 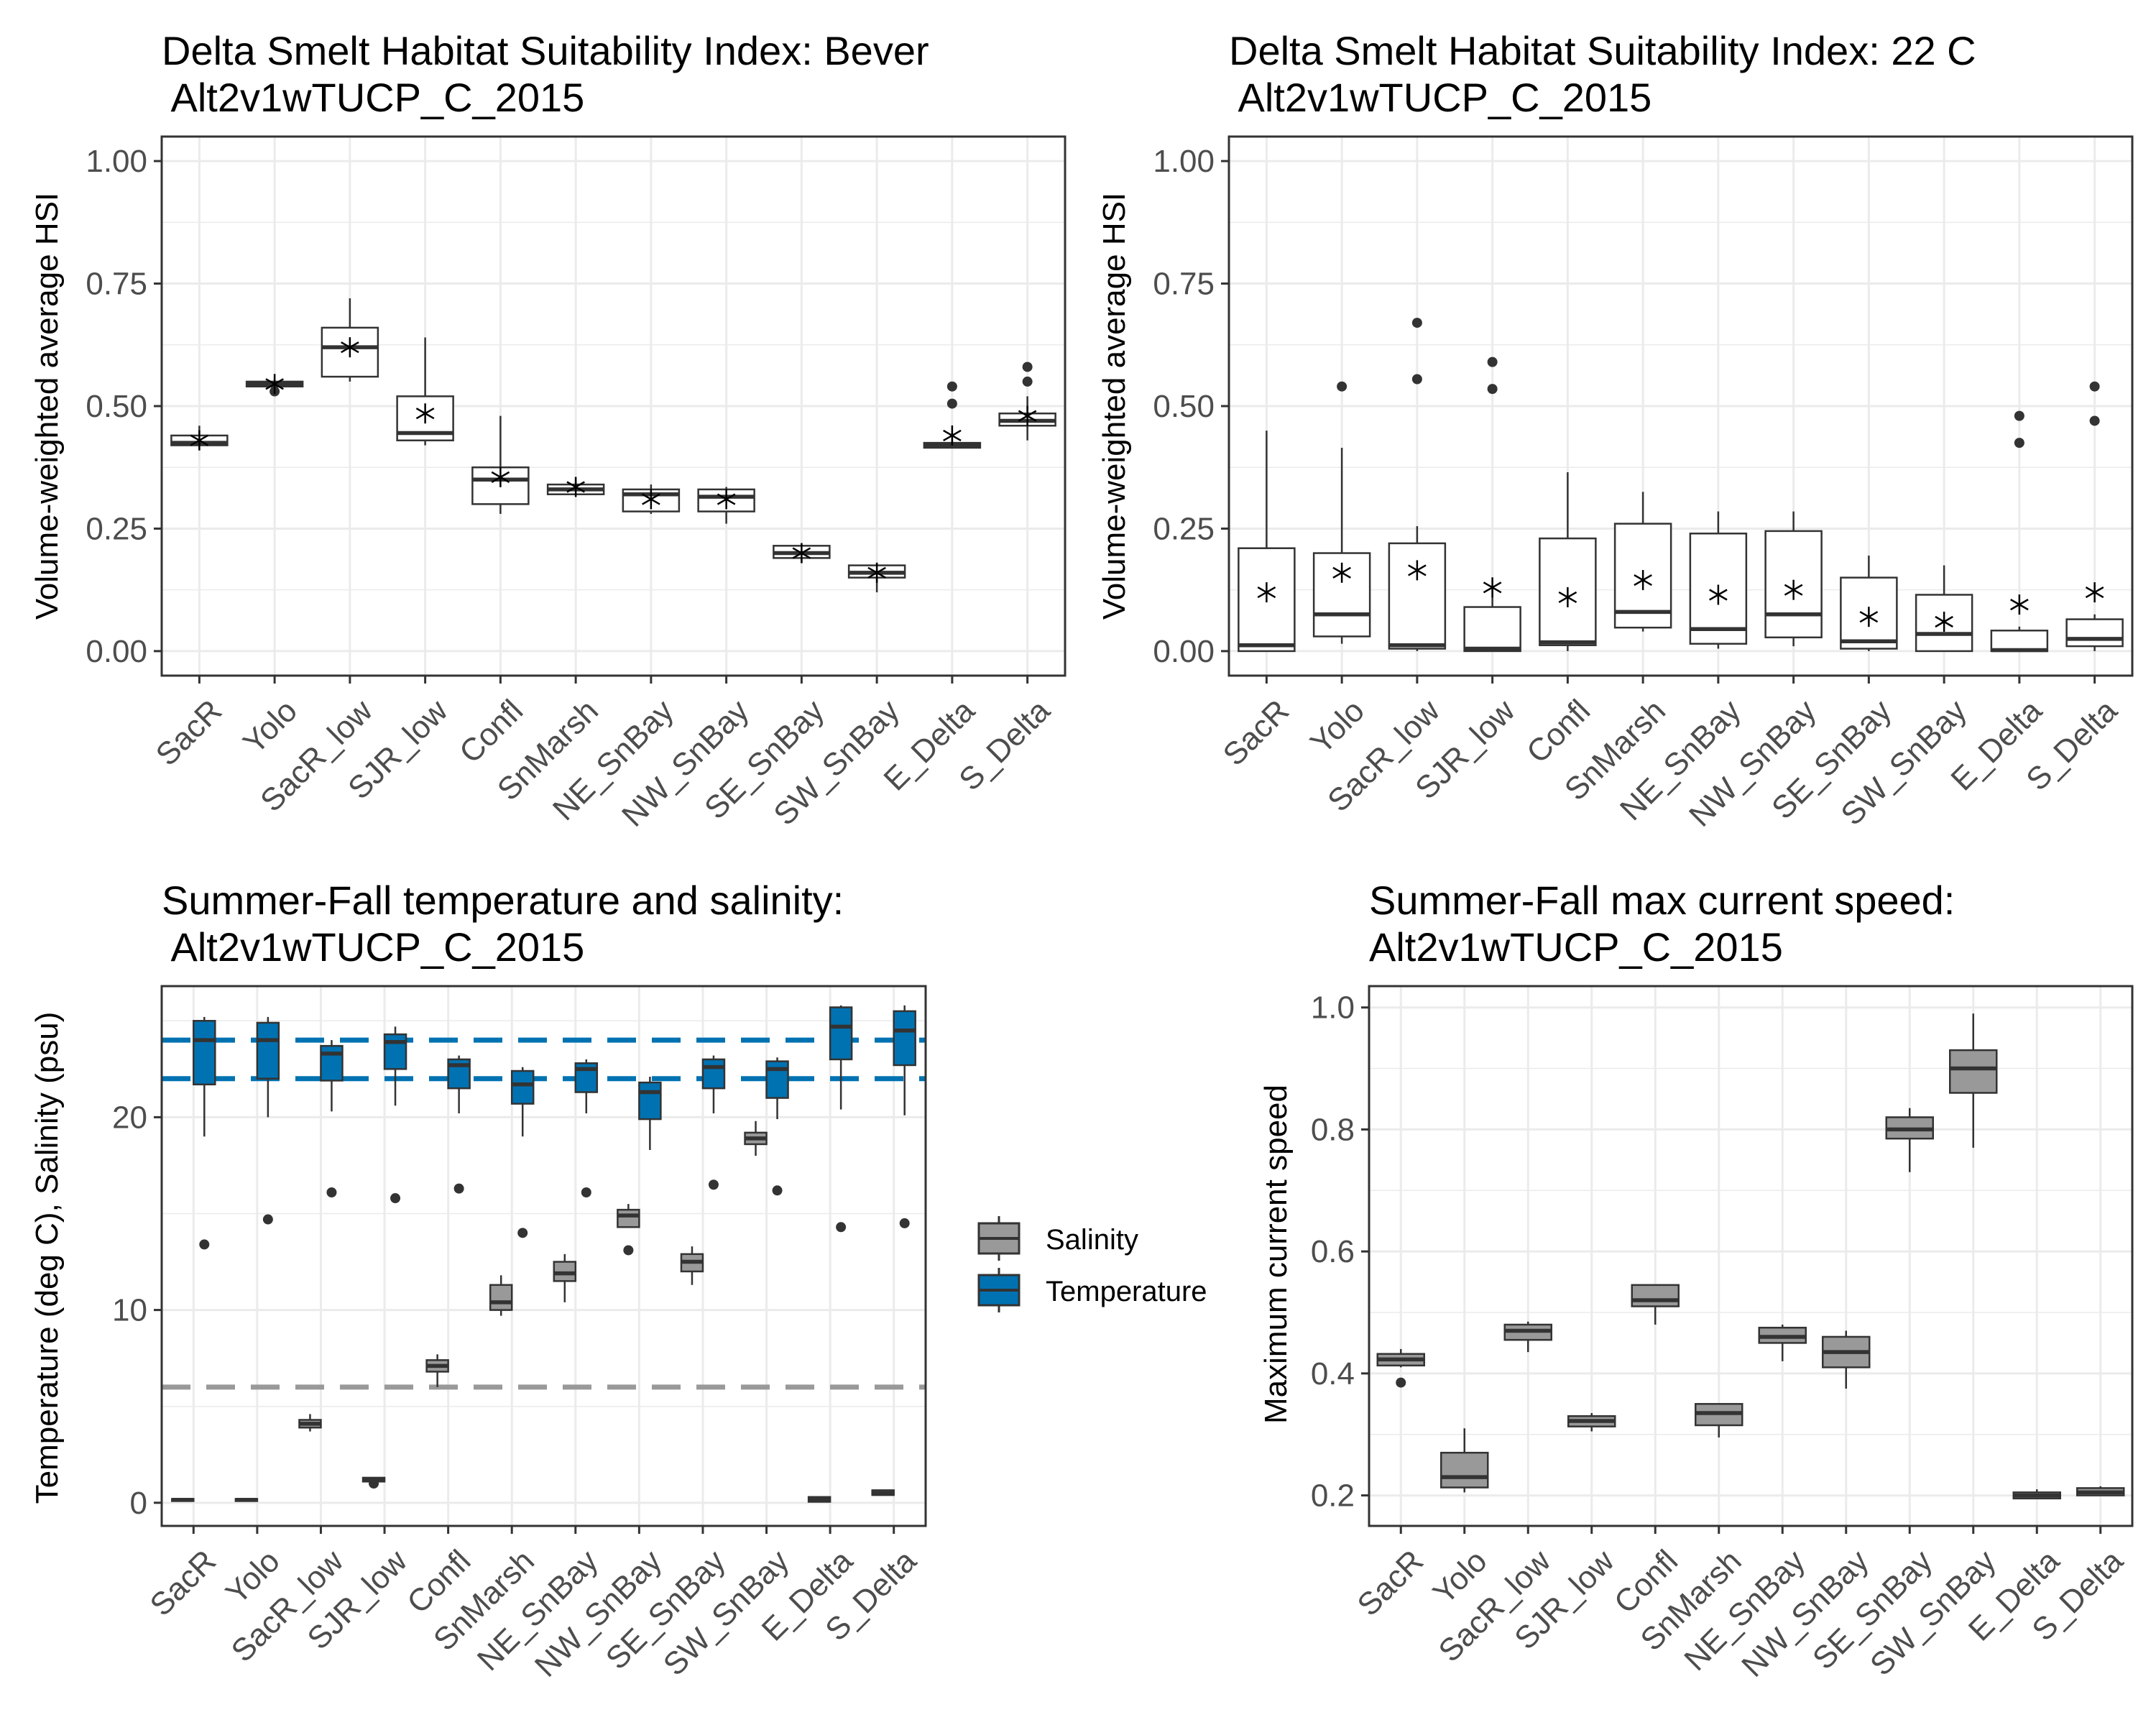 What do you see at coordinates (374, 1482) in the screenshot?
I see `box-salinity-SJR_low` at bounding box center [374, 1482].